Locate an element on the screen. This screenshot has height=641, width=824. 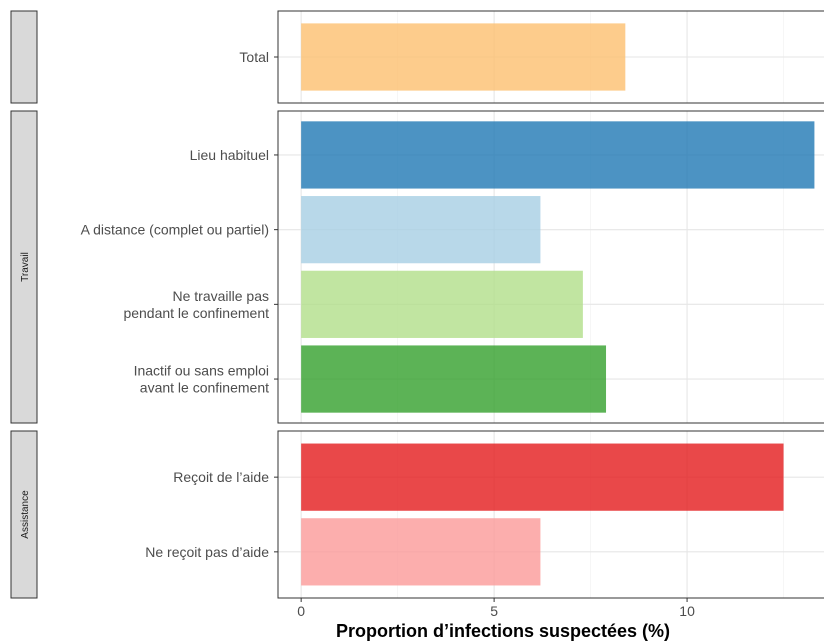
x-axis-title: Proportion d’infections suspectées (%) is located at coordinates (503, 631).